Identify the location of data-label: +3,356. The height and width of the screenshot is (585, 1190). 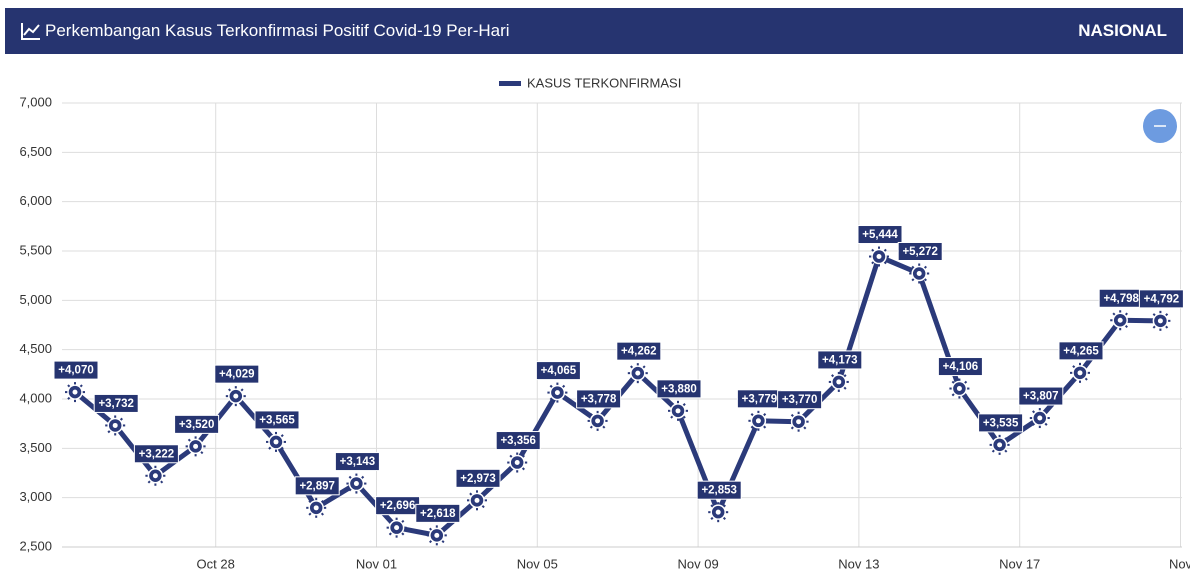
(518, 441).